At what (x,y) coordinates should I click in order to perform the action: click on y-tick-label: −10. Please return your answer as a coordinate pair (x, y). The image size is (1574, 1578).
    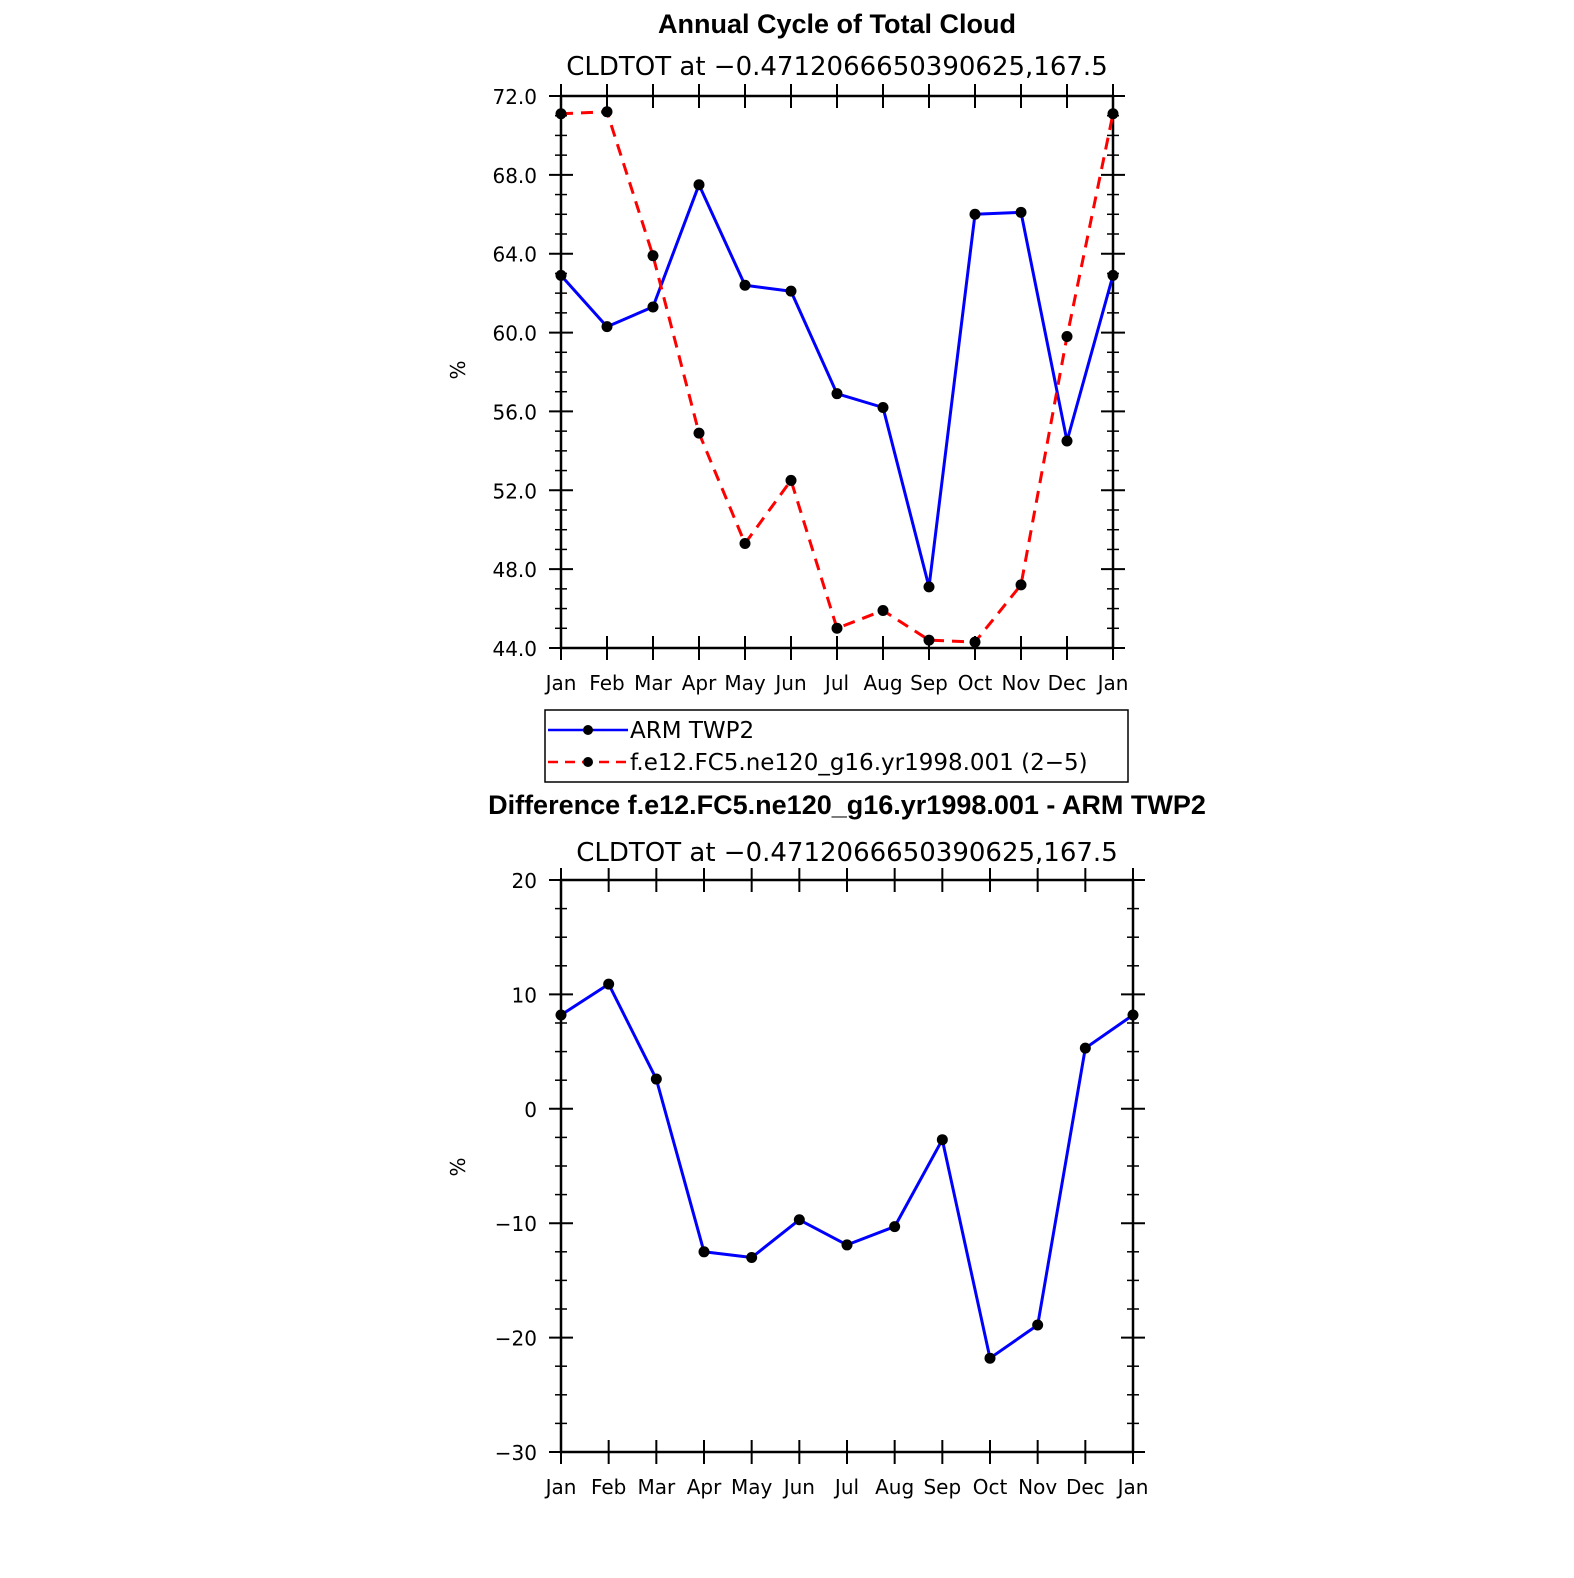
    Looking at the image, I should click on (516, 1224).